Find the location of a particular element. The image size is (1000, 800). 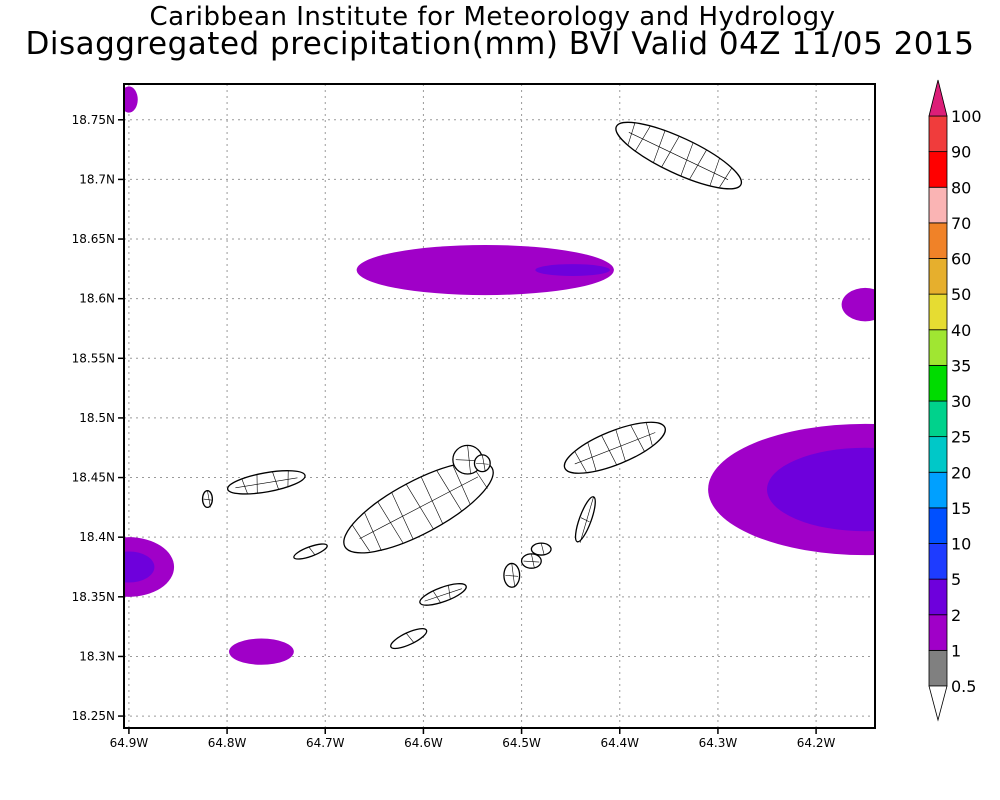

colorbar-label: 100 is located at coordinates (966, 116).